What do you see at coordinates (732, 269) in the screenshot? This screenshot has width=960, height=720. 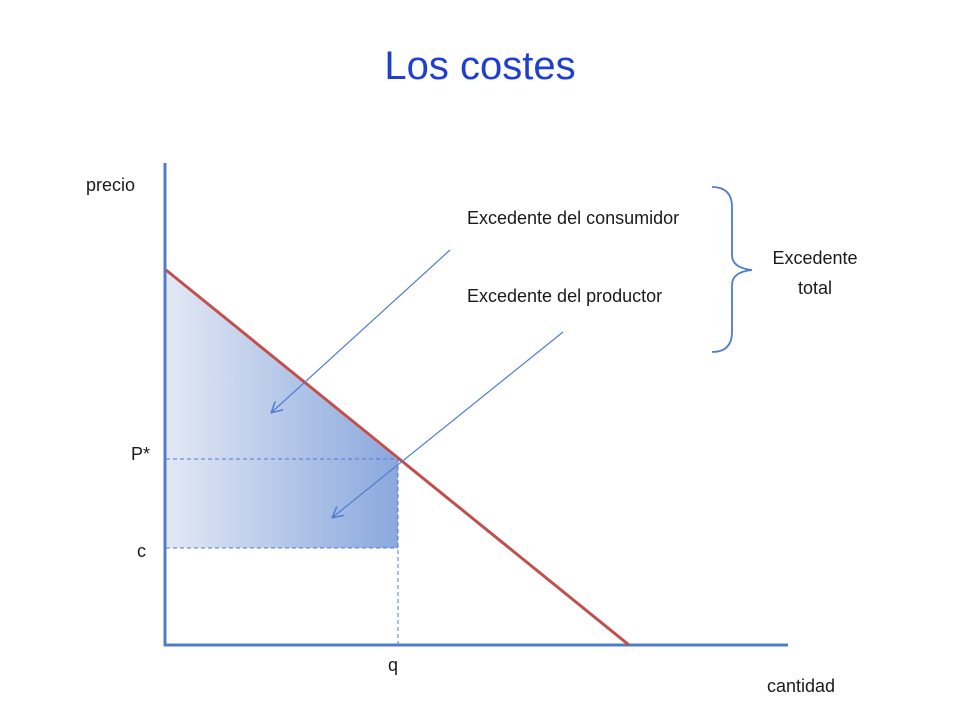 I see `total-surplus-brace` at bounding box center [732, 269].